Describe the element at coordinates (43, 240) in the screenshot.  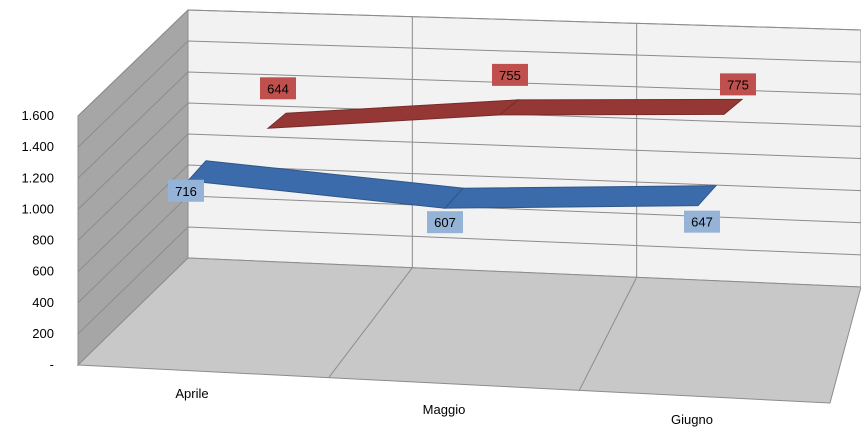
I see `y-tick-label: 800` at that location.